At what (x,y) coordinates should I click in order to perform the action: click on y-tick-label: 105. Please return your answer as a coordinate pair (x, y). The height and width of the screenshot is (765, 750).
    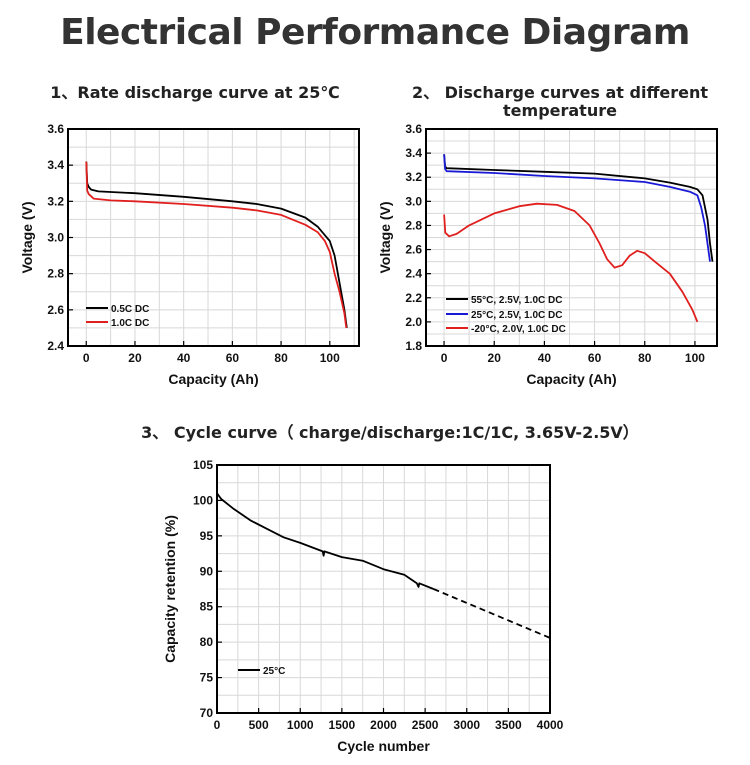
    Looking at the image, I should click on (203, 465).